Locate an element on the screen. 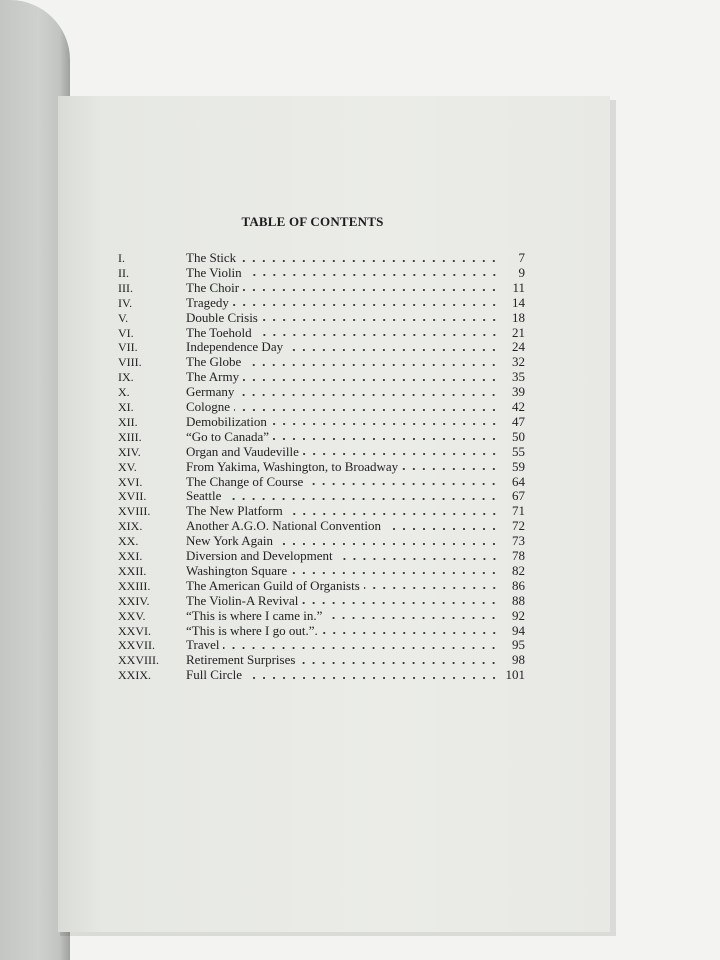  toc-entry: XIV. Organ and Vaudeville 55 is located at coordinates (312, 451).